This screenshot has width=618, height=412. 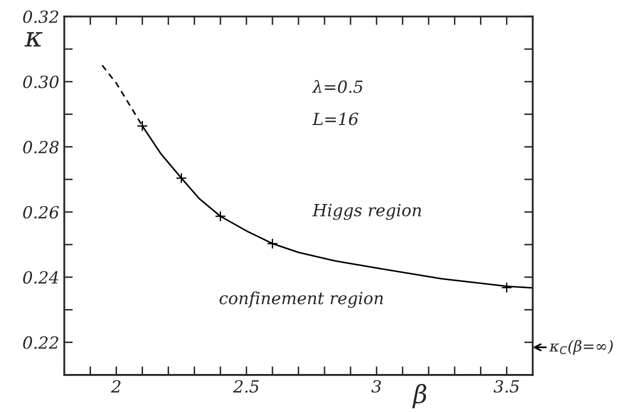 I want to click on y-axis-title: κ, so click(x=33, y=39).